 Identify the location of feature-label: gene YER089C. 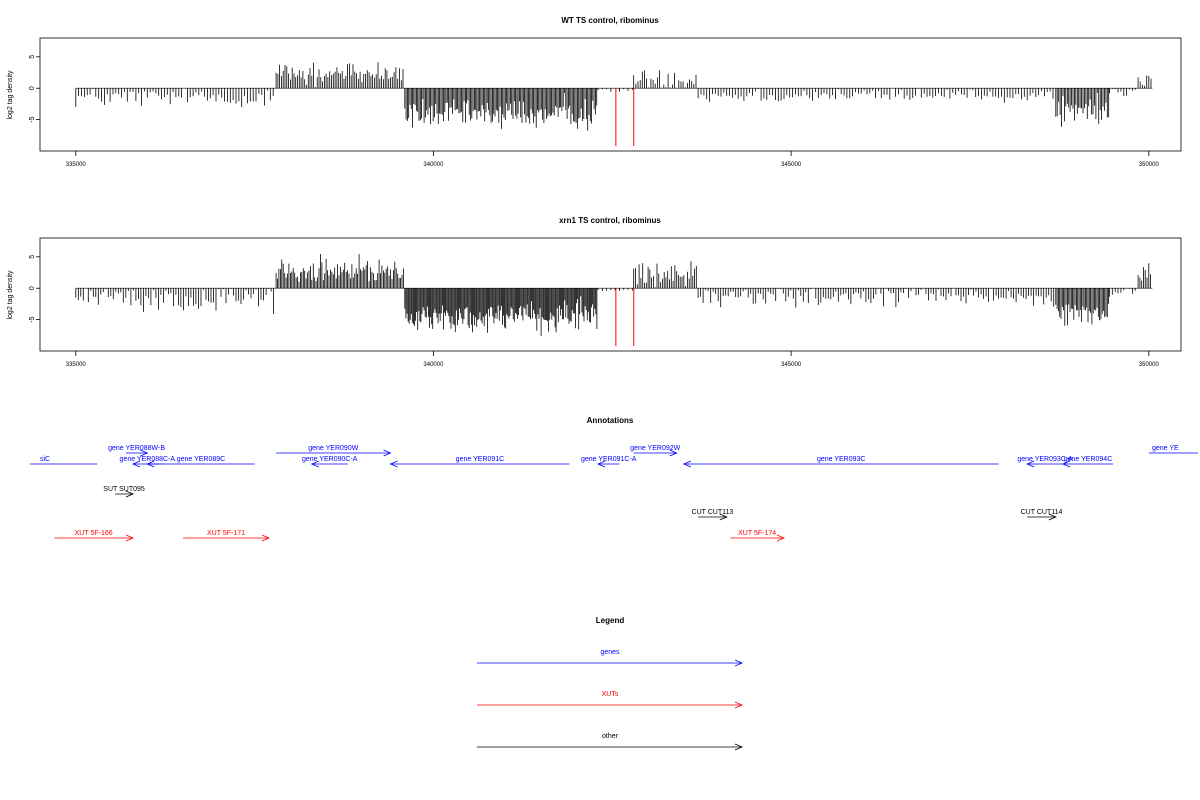
(201, 459).